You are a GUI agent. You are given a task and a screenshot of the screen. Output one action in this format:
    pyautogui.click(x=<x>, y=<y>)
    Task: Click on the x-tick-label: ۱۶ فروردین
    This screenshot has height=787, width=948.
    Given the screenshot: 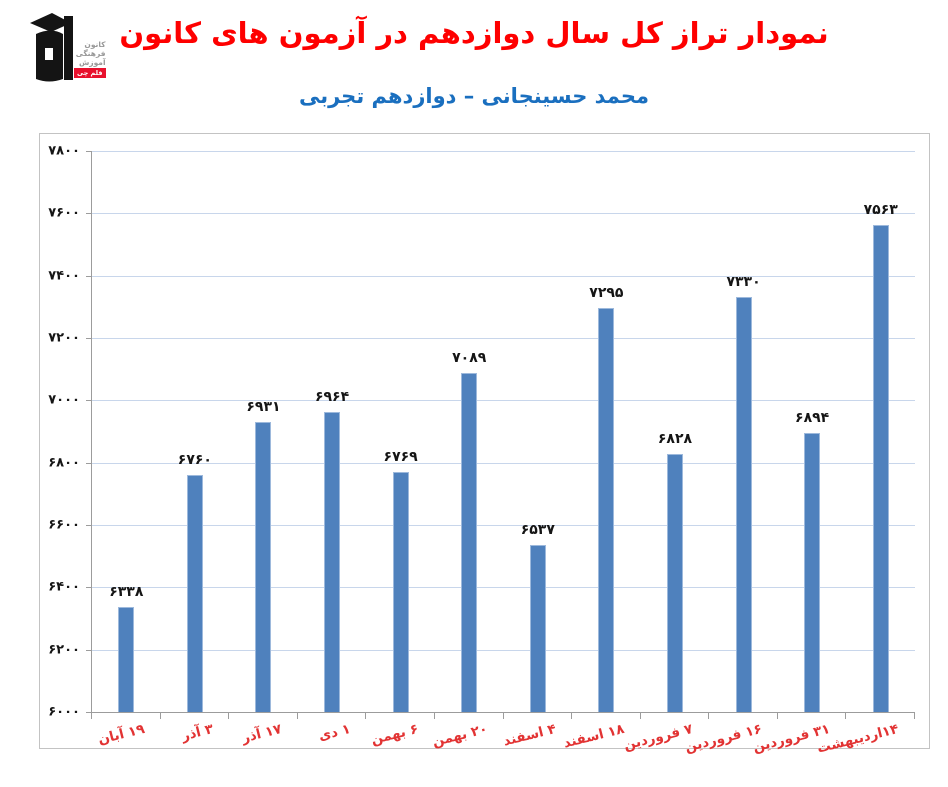 What is the action you would take?
    pyautogui.click(x=723, y=738)
    